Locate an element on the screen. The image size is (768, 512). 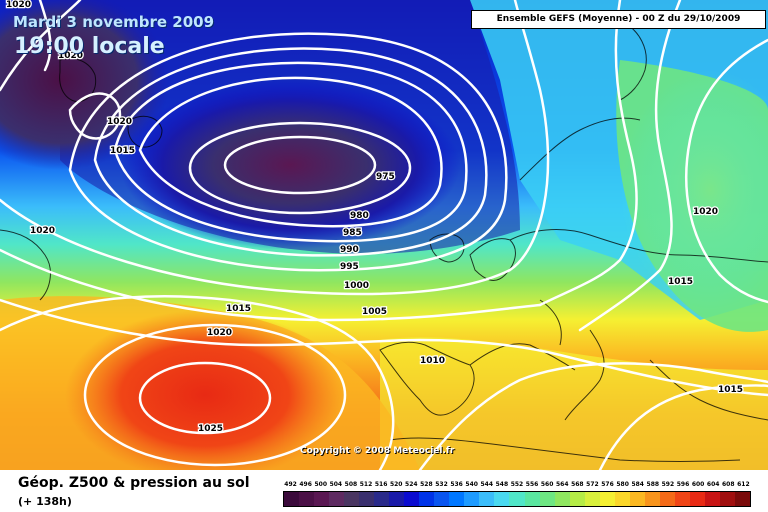
chart-title: Géop. Z500 & pression au sol is located at coordinates (134, 483).